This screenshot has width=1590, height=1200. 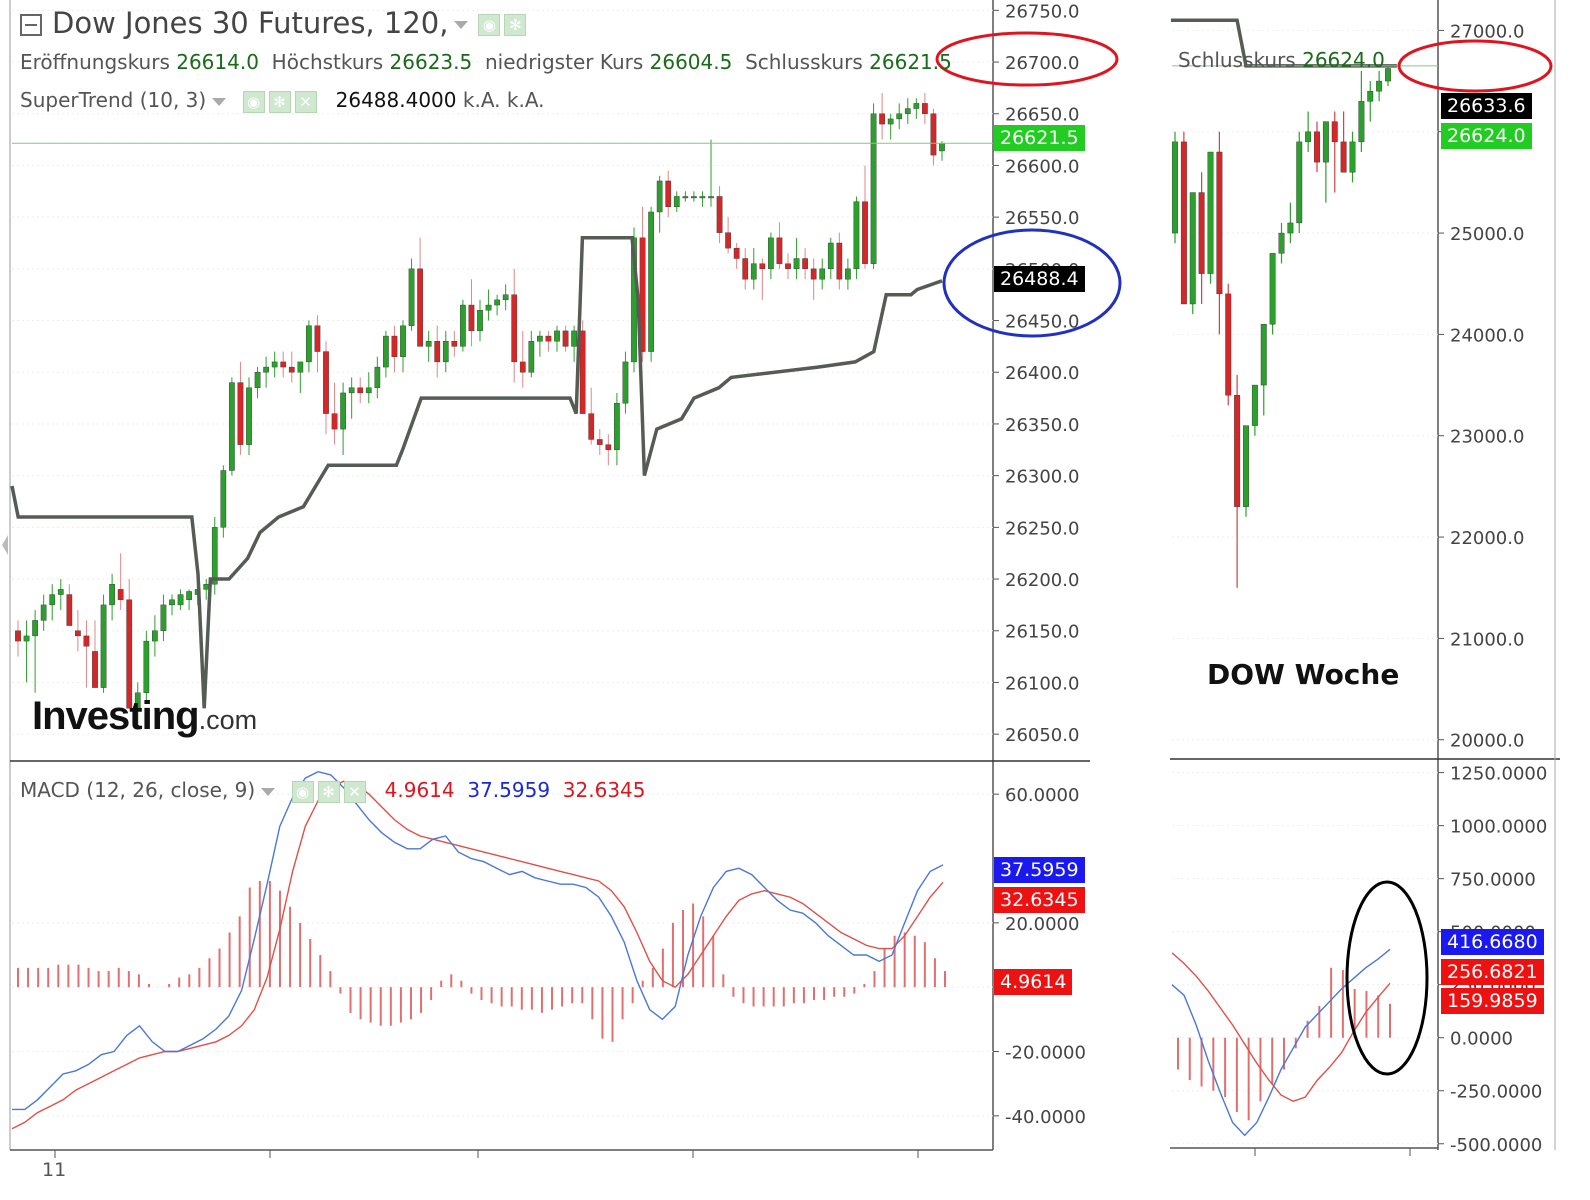 I want to click on collapse-icon, so click(x=31, y=25).